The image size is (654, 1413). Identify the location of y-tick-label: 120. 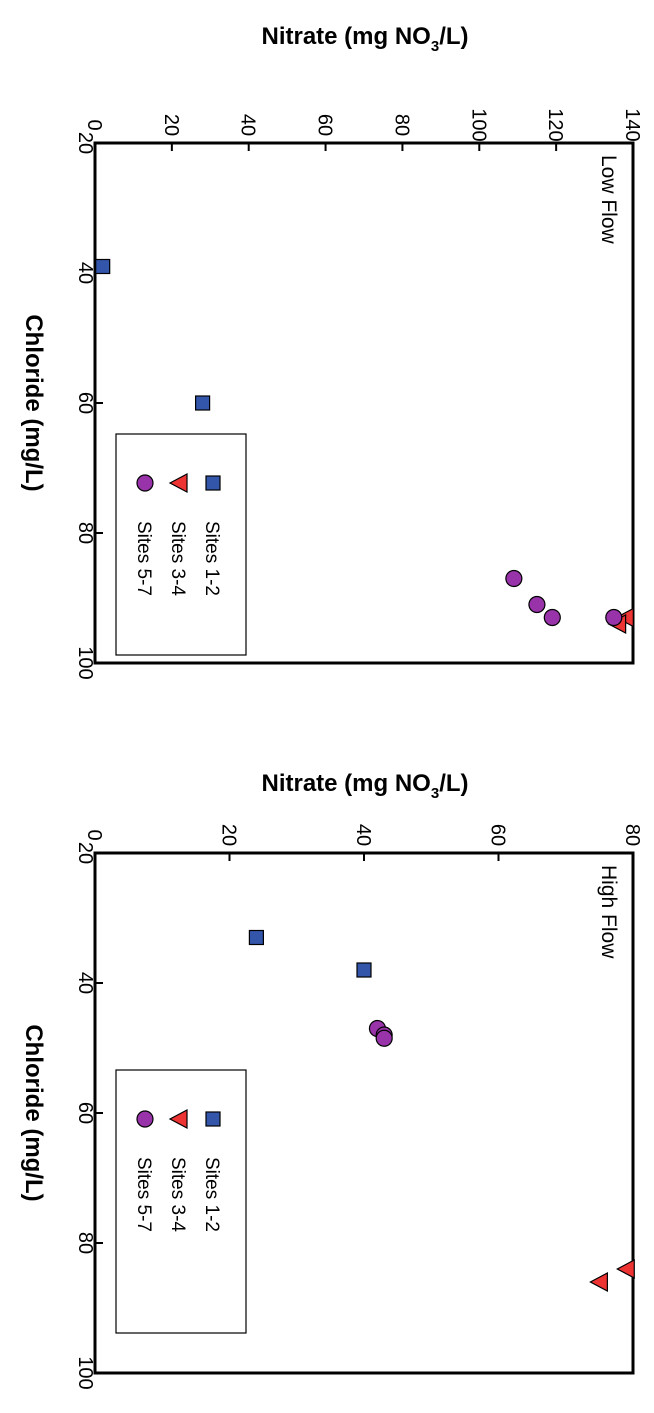
(555, 124).